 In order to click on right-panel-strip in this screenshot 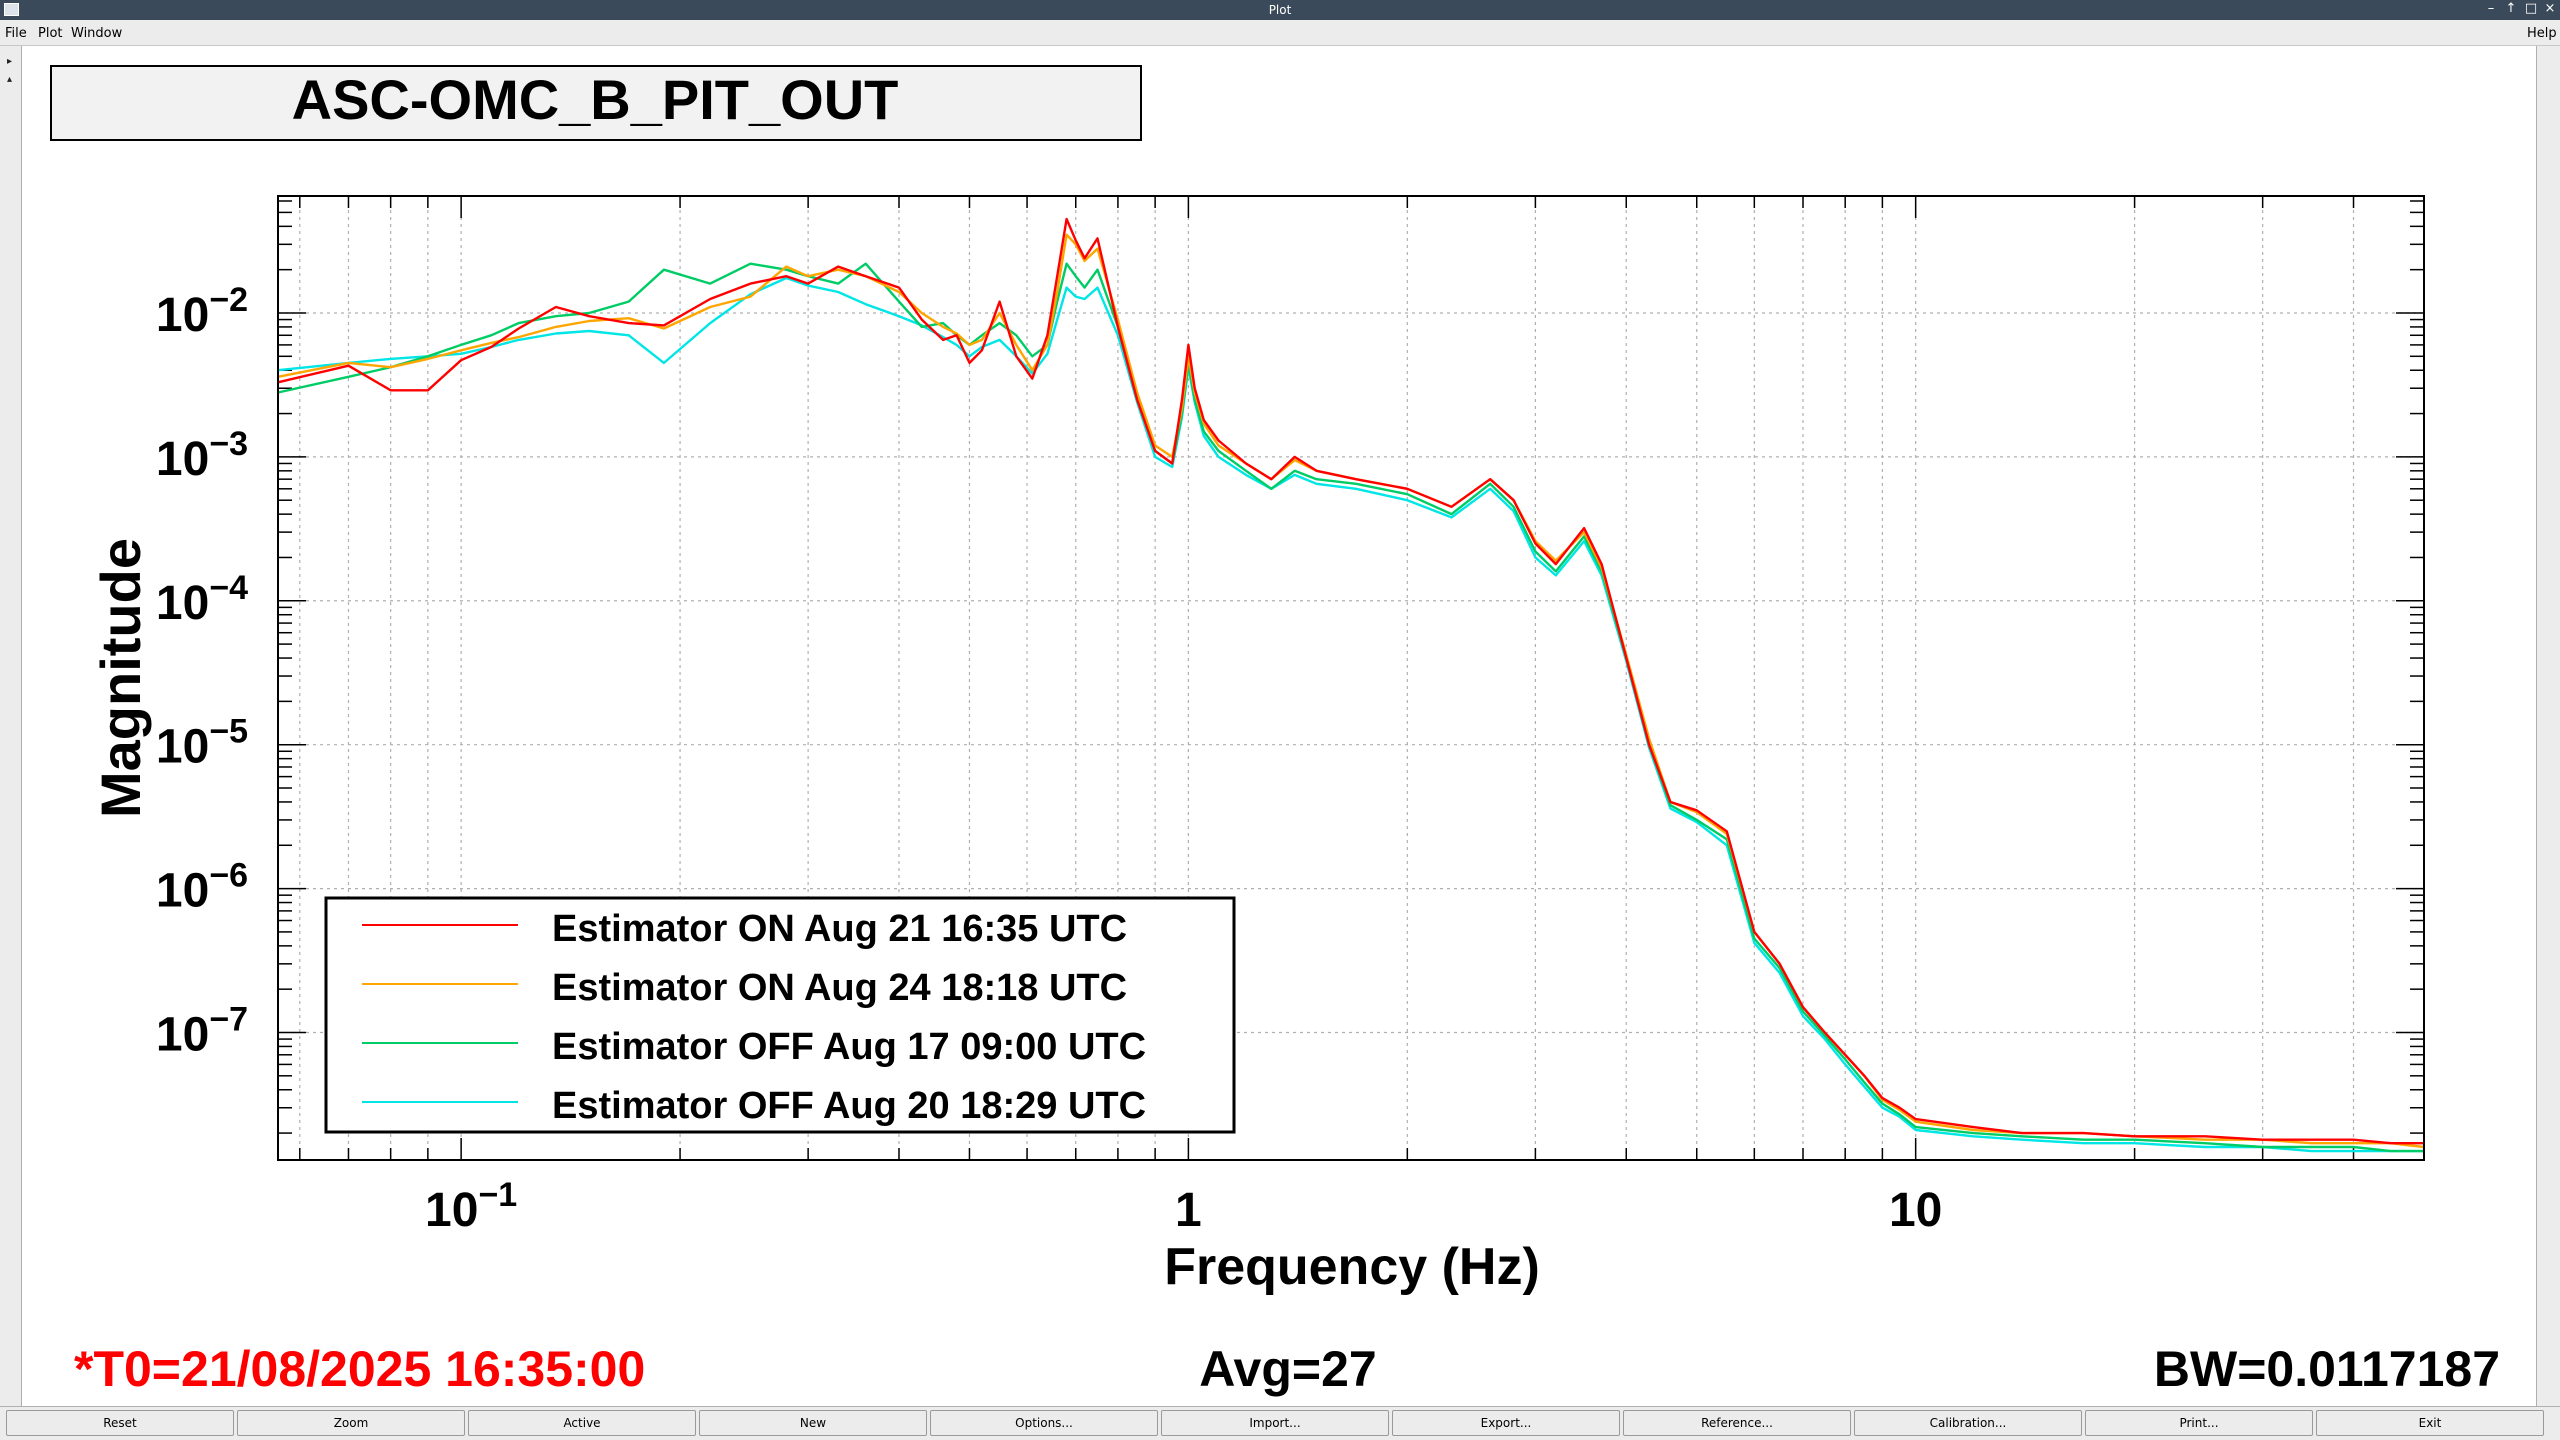, I will do `click(2548, 726)`.